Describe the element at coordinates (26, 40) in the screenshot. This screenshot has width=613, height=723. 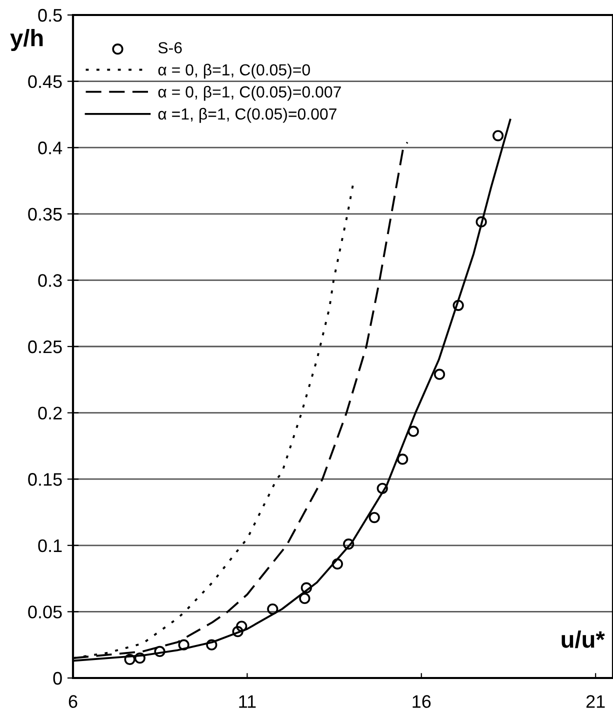
I see `y-axis-title: y/h` at that location.